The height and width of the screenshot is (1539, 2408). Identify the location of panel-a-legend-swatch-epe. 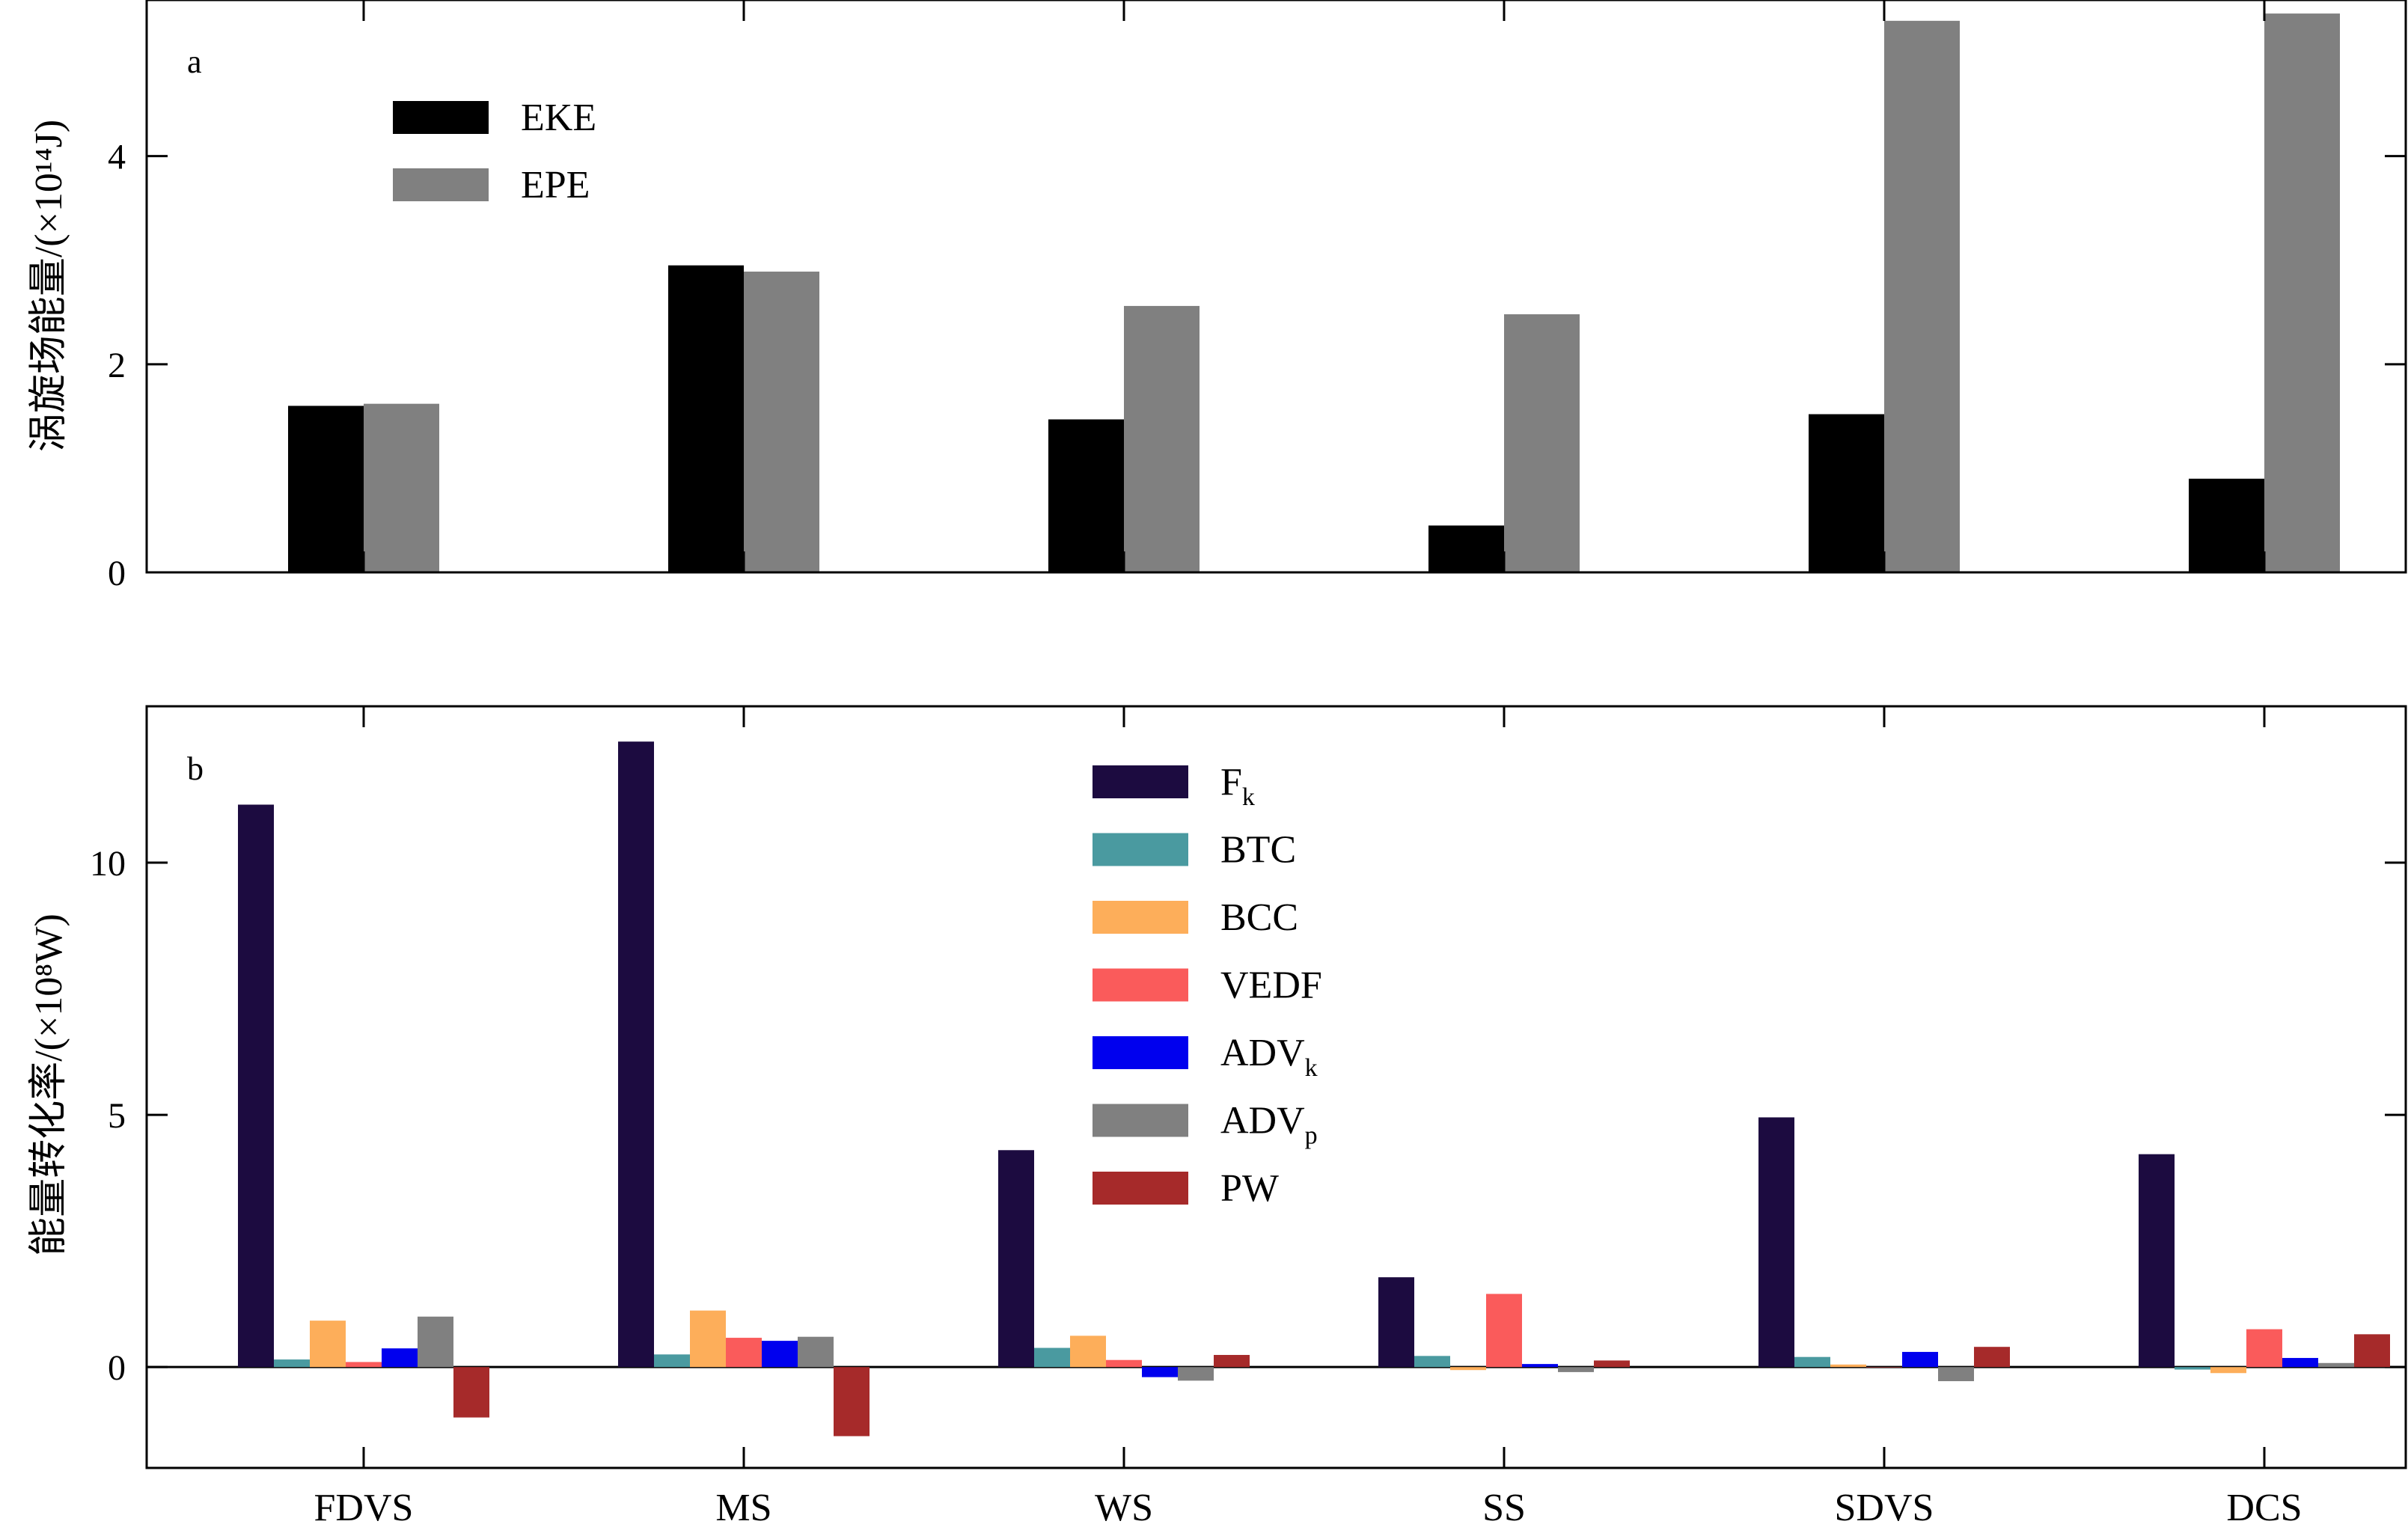
(441, 185).